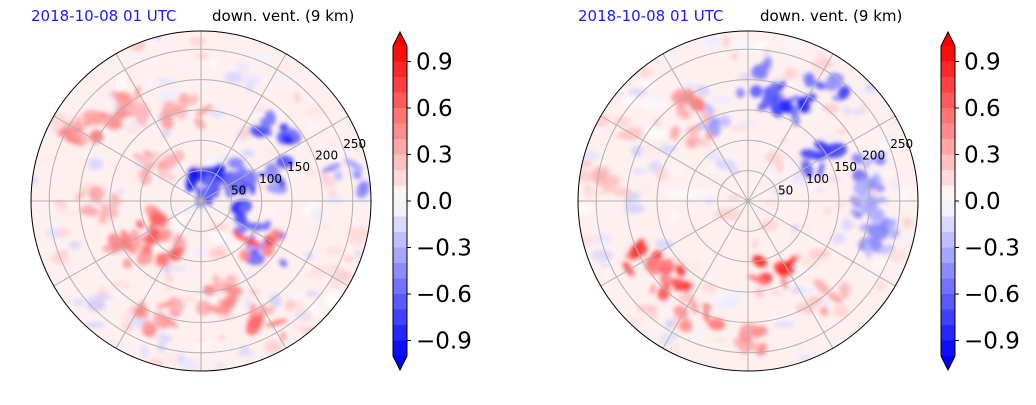  Describe the element at coordinates (354, 144) in the screenshot. I see `radial-tick-label: 250` at that location.